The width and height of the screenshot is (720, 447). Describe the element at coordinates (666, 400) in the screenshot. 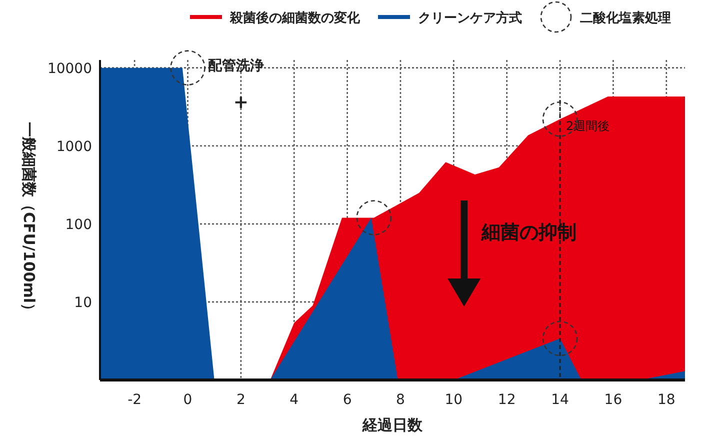

I see `x-tick-label: 18` at that location.